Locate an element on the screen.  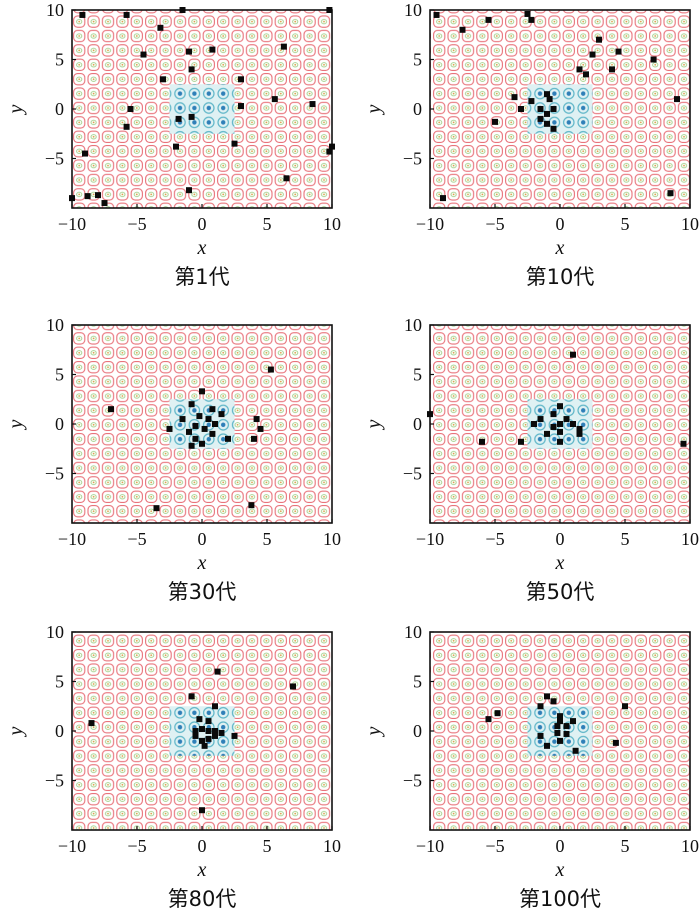
y-axis-label: y is located at coordinates (16, 424).